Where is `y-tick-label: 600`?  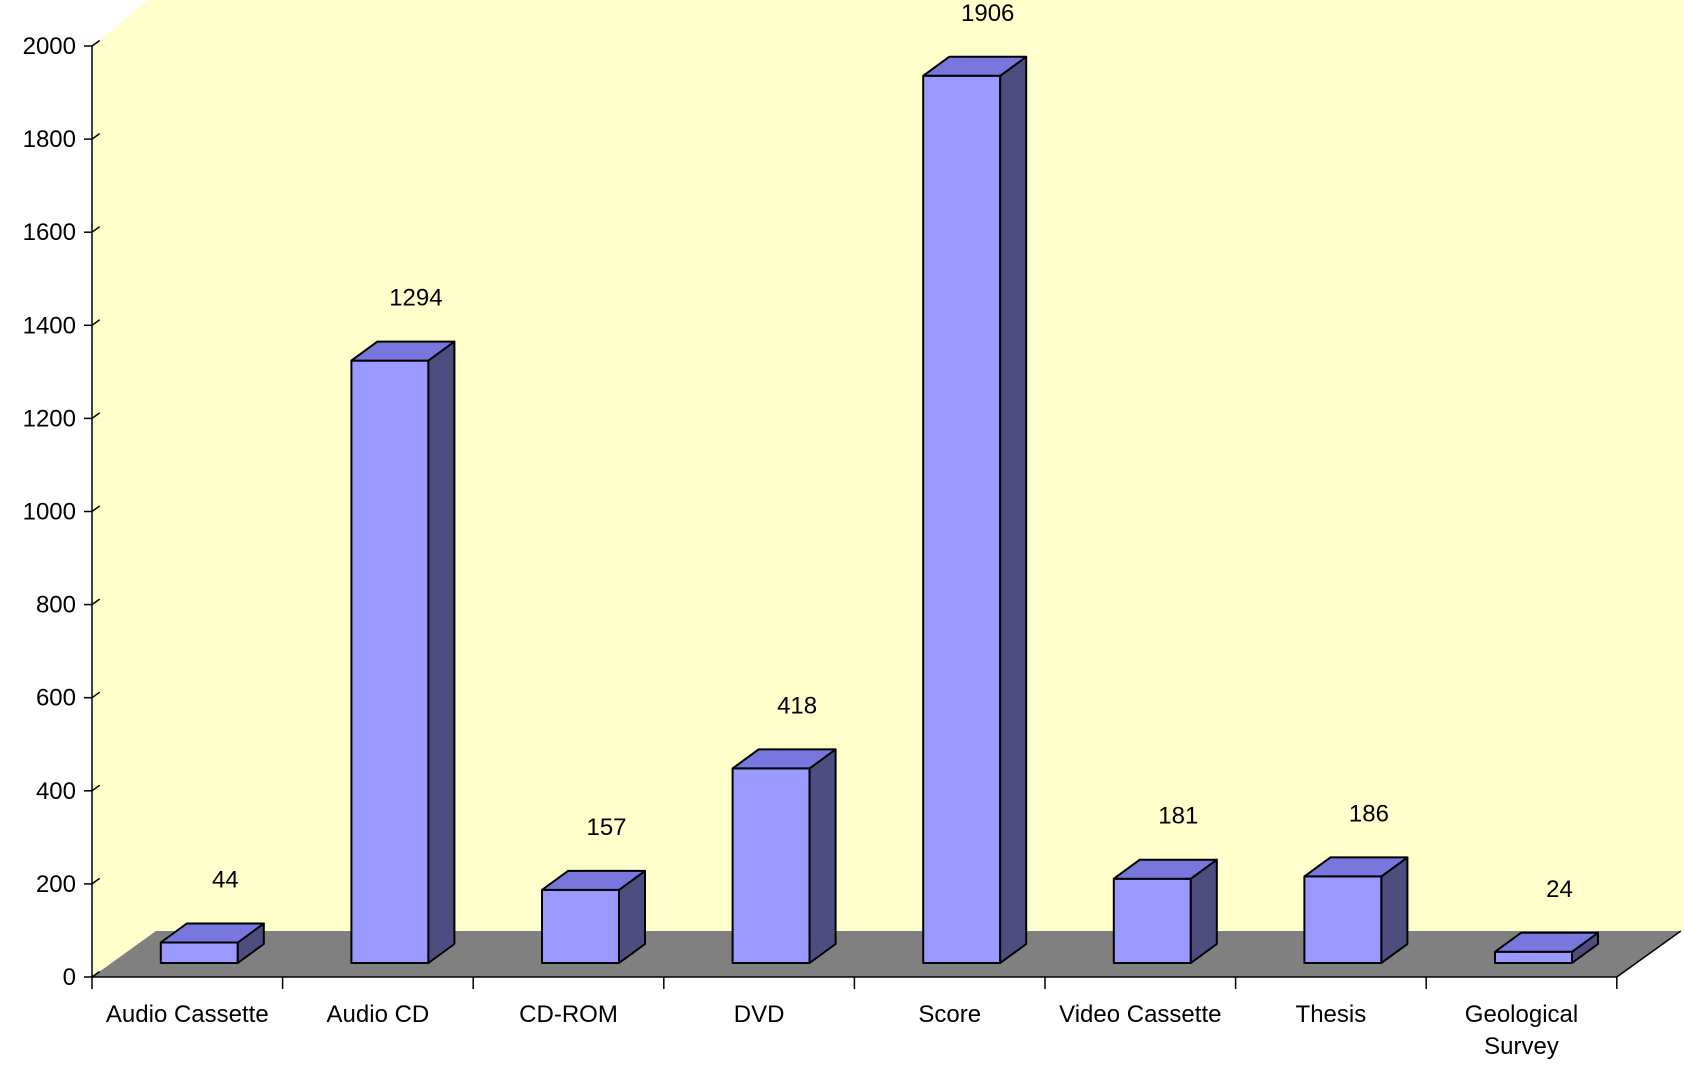
y-tick-label: 600 is located at coordinates (56, 698).